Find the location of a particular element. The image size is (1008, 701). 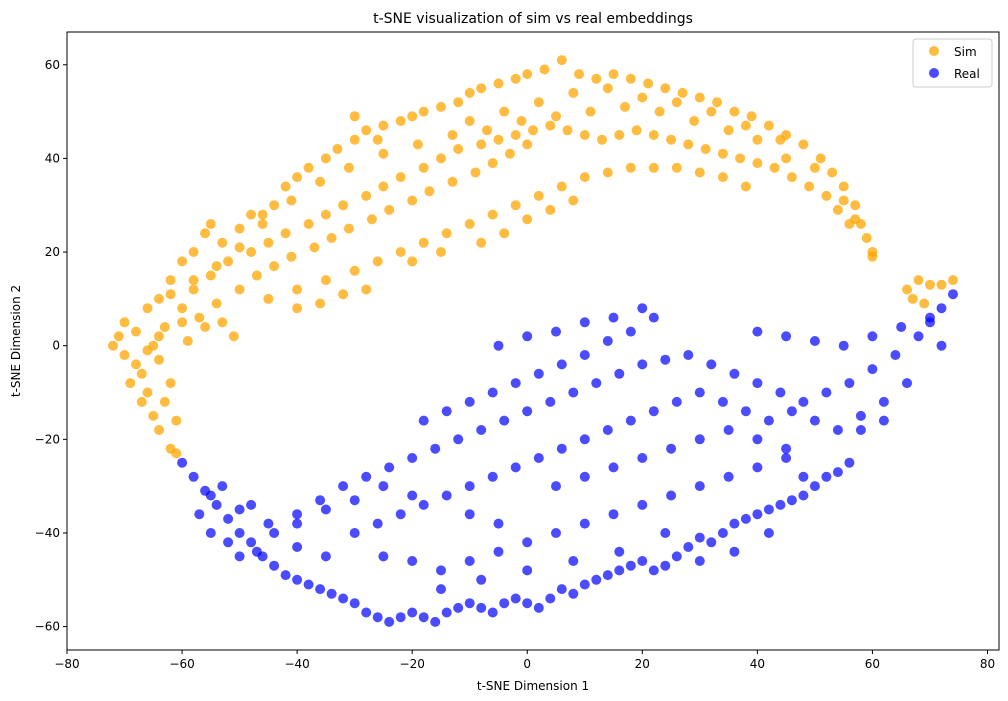

x-tick-label: 60 is located at coordinates (872, 664).